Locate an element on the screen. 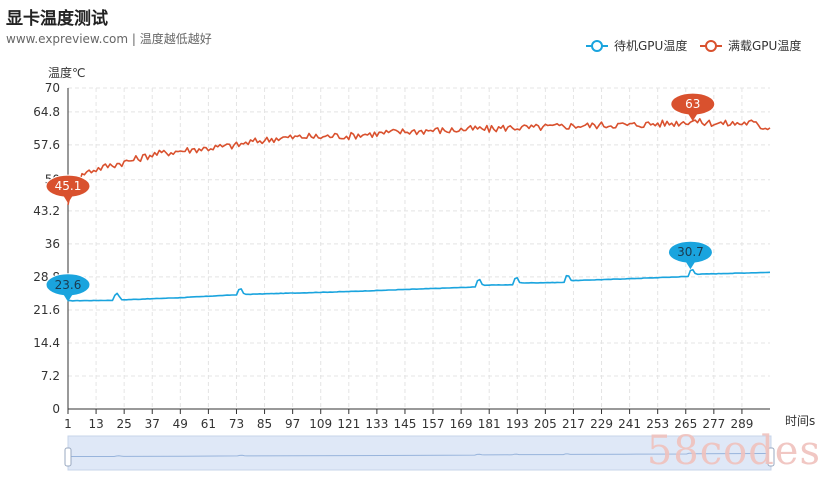 The width and height of the screenshot is (837, 480). zoom-right-handle is located at coordinates (771, 457).